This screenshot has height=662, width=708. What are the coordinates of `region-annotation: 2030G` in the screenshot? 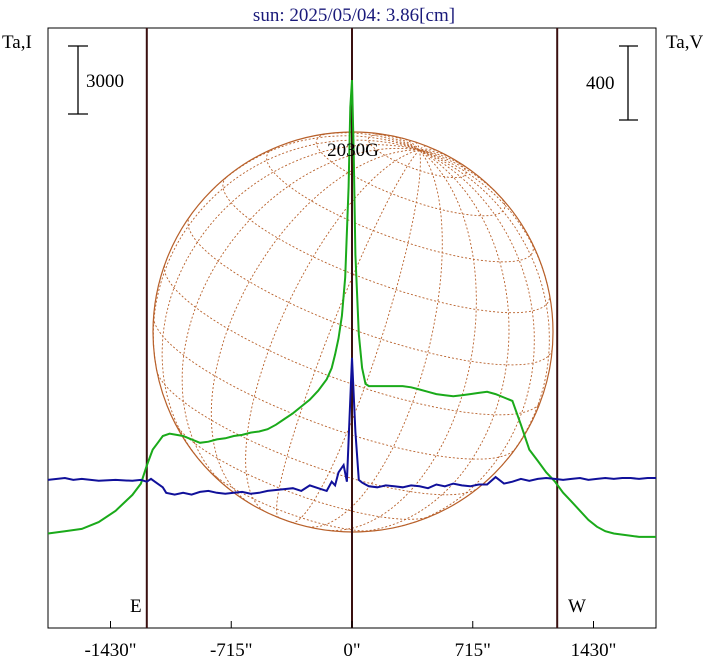 It's located at (353, 150).